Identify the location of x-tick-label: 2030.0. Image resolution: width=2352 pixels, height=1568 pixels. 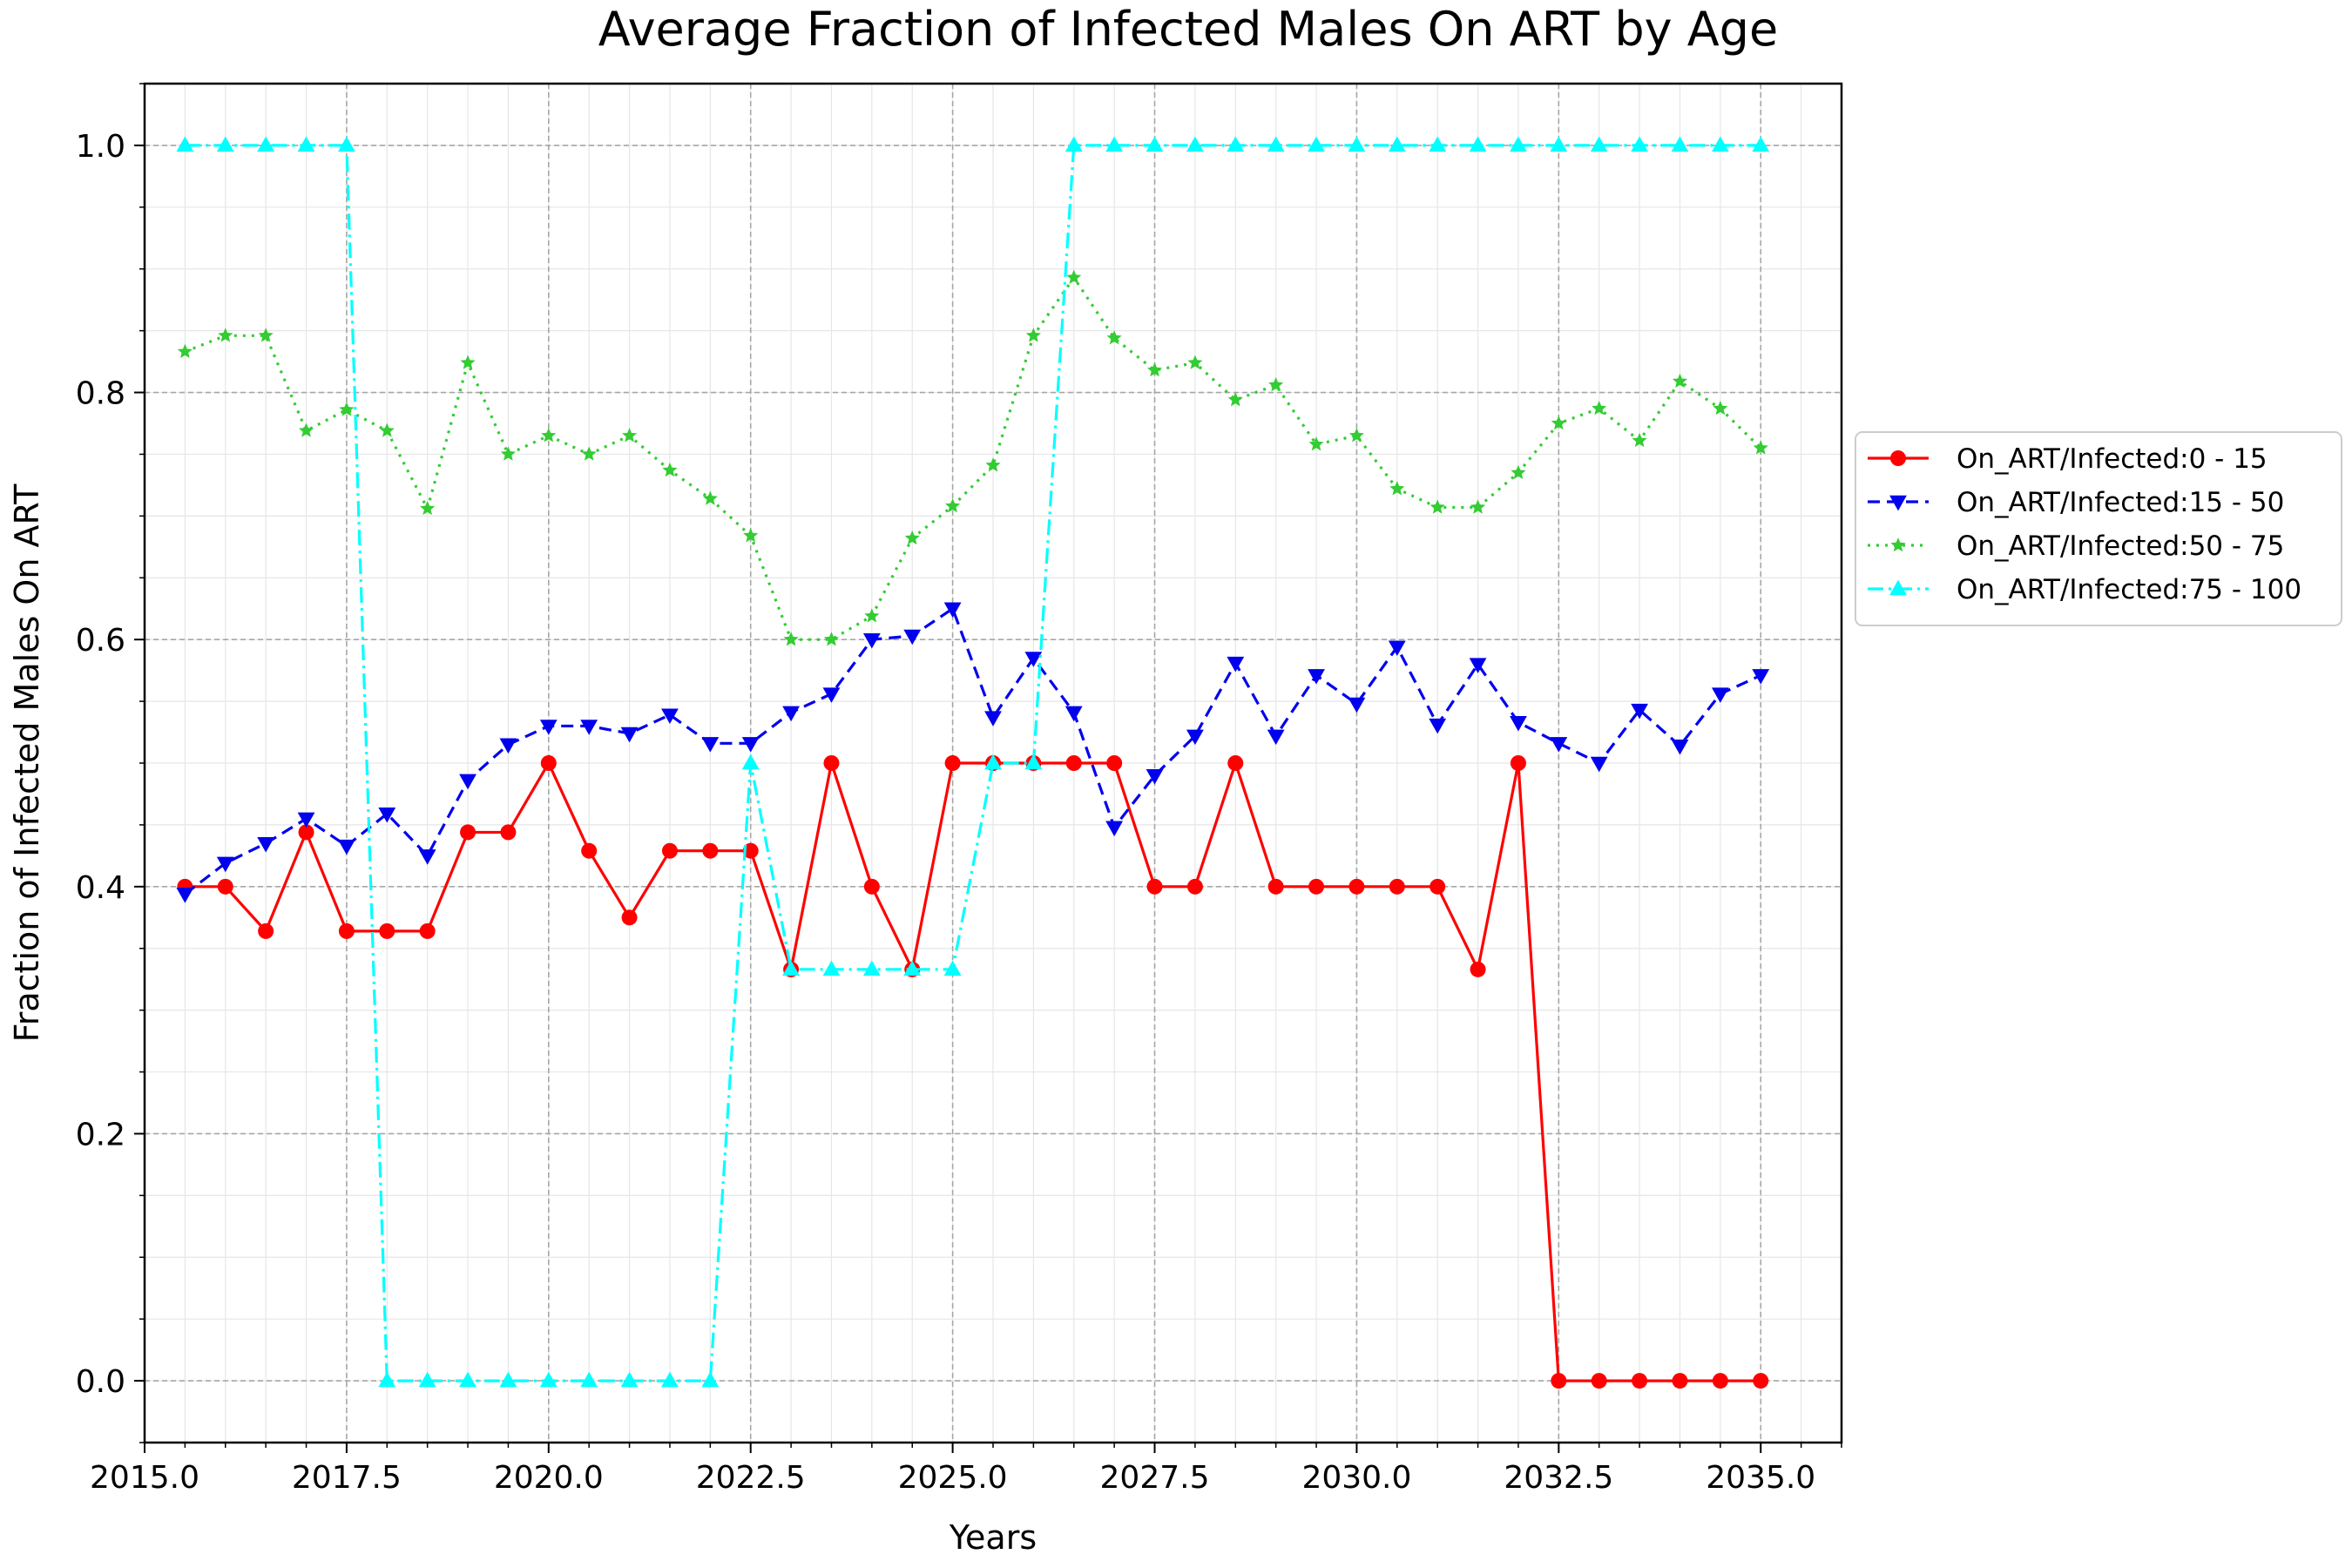
(1356, 1478).